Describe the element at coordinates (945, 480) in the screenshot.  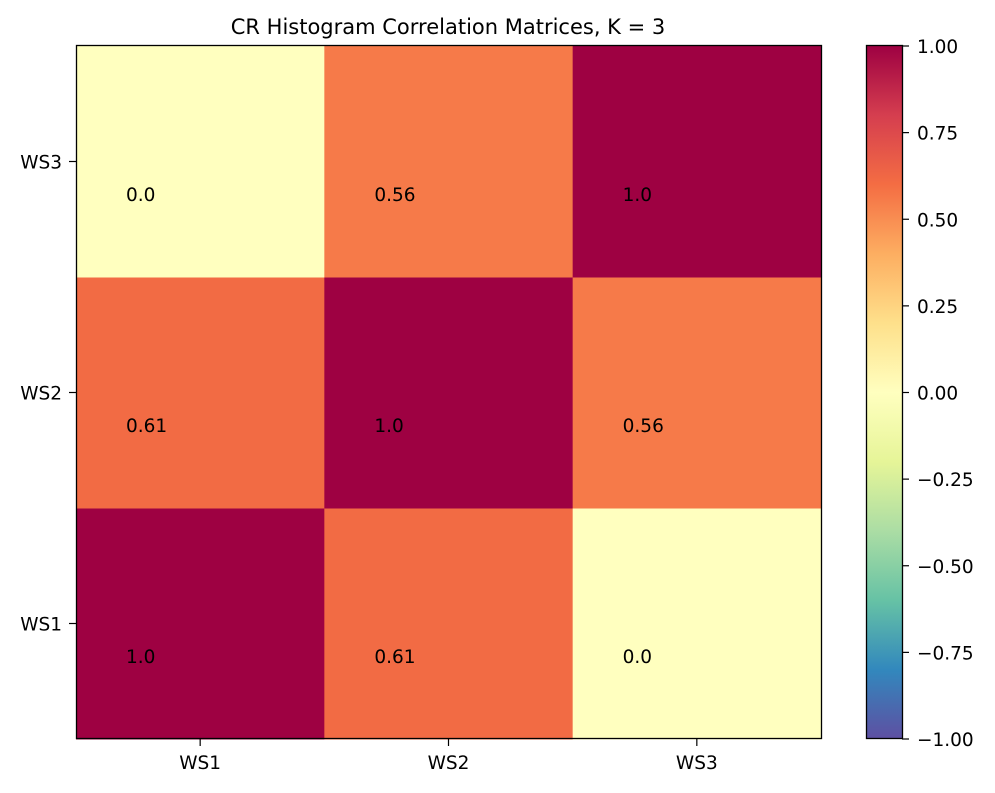
I see `colorbar-tick-label: −0.25` at that location.